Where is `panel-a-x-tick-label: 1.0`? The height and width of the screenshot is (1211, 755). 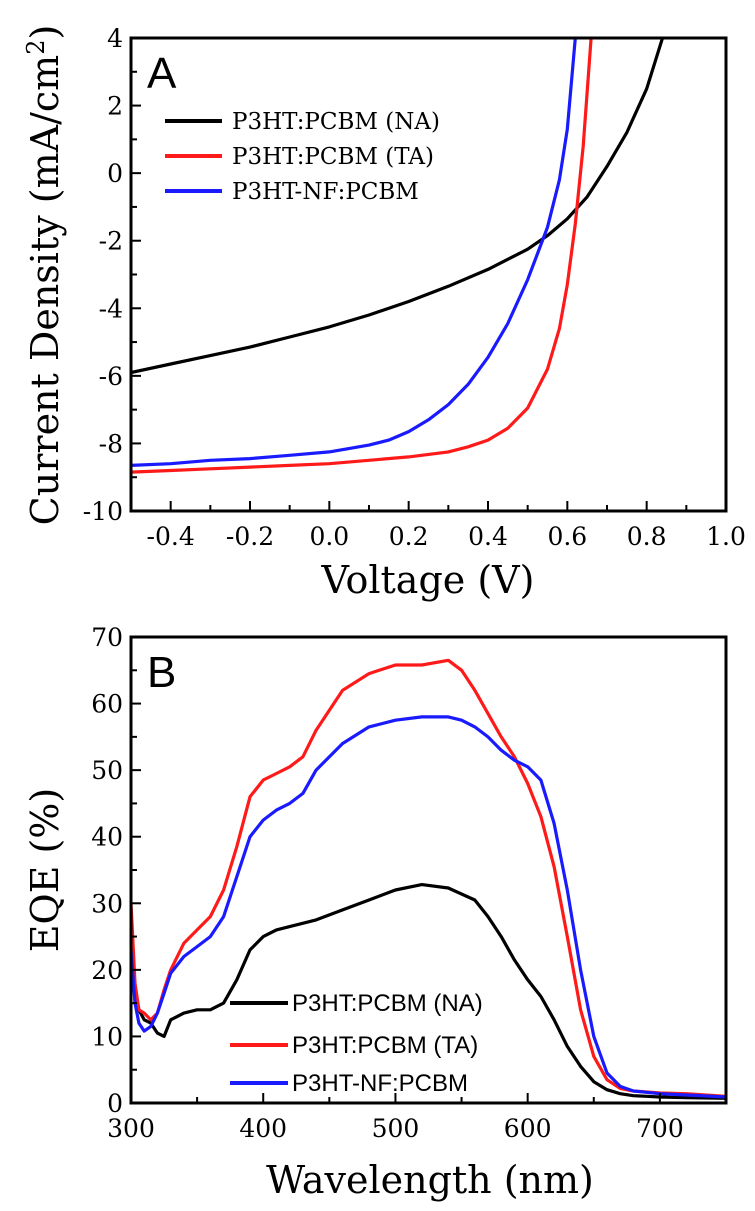 panel-a-x-tick-label: 1.0 is located at coordinates (726, 536).